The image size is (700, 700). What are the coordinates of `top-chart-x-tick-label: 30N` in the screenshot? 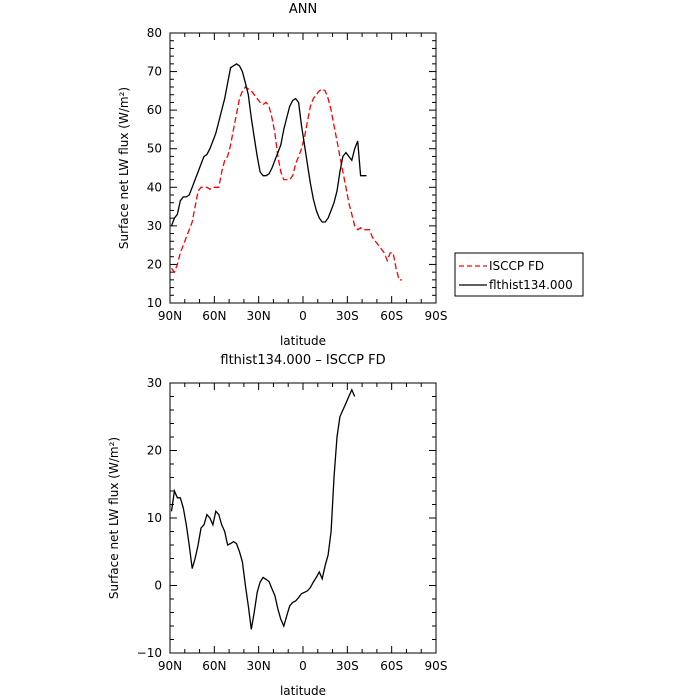 It's located at (259, 316).